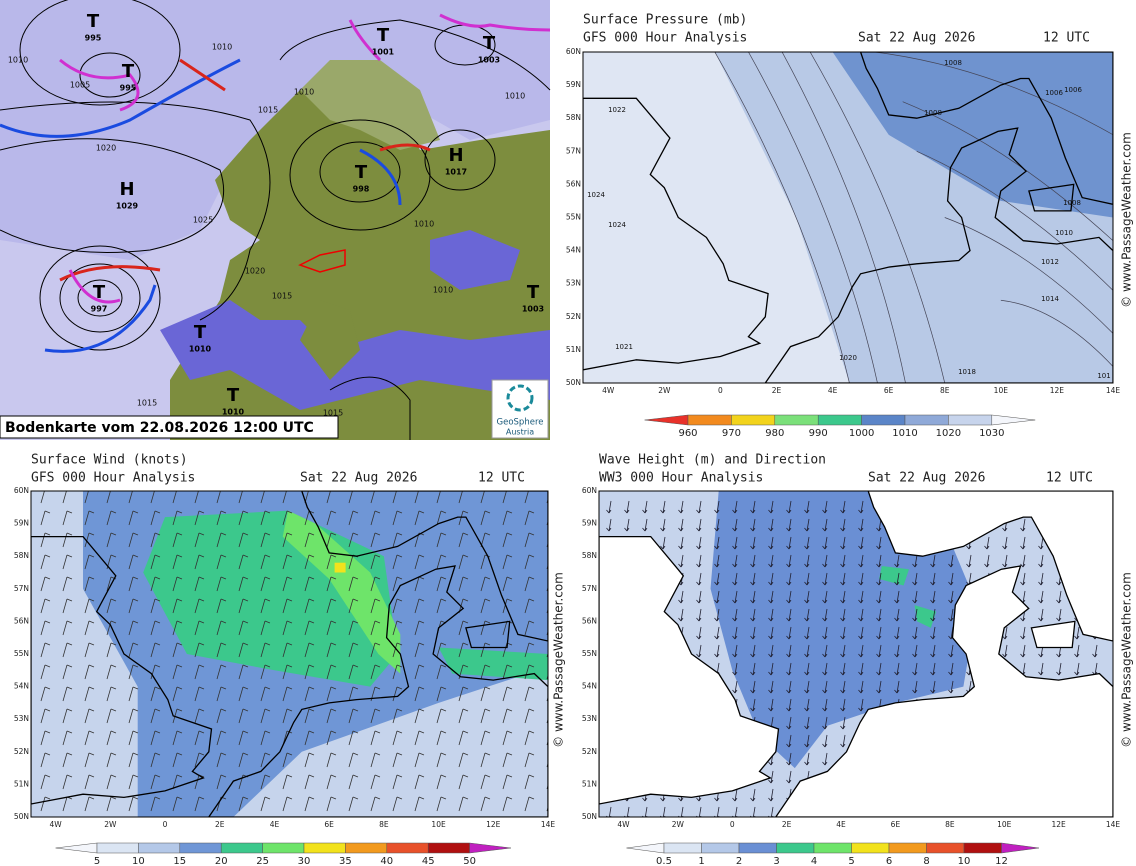  Describe the element at coordinates (520, 398) in the screenshot. I see `logo-icon` at that location.